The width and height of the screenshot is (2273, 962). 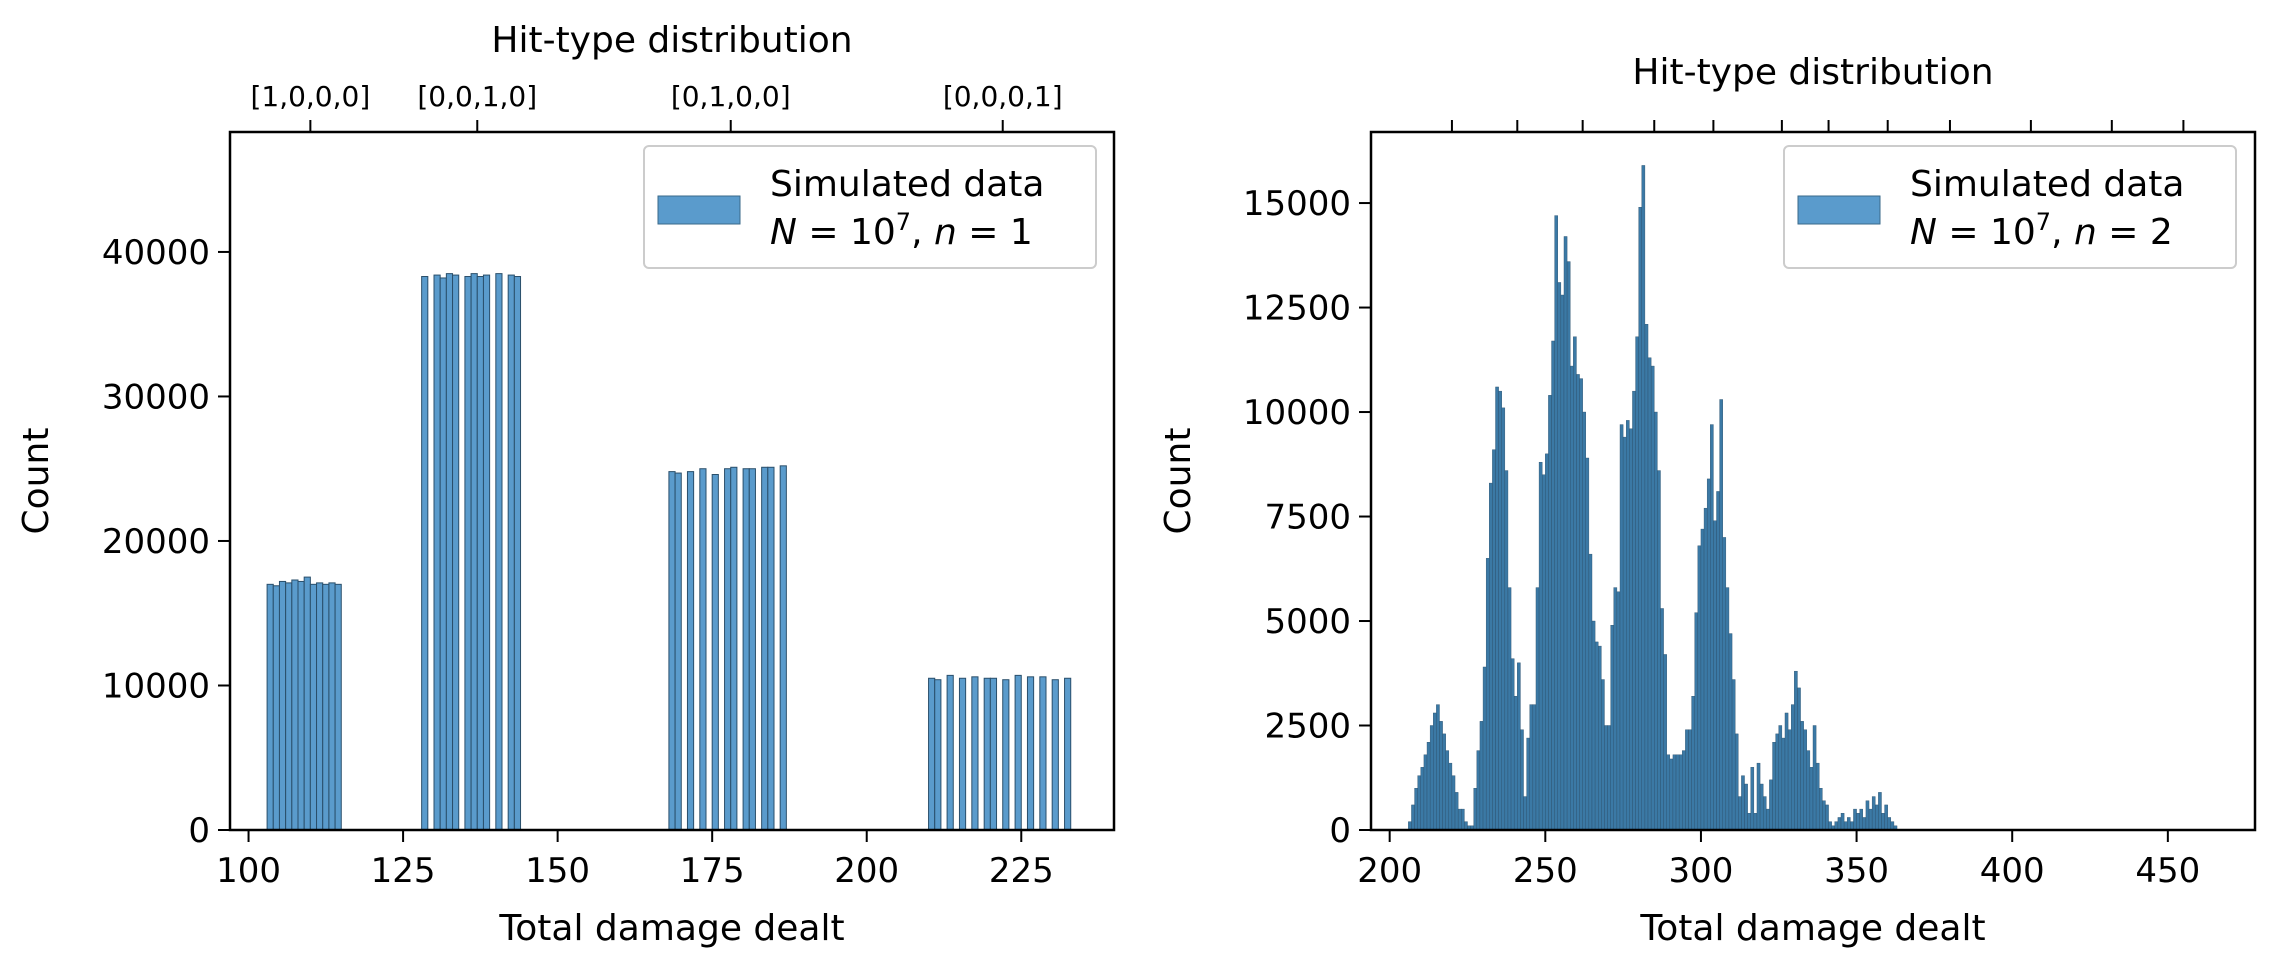 I want to click on legend-swatch-left, so click(x=699, y=210).